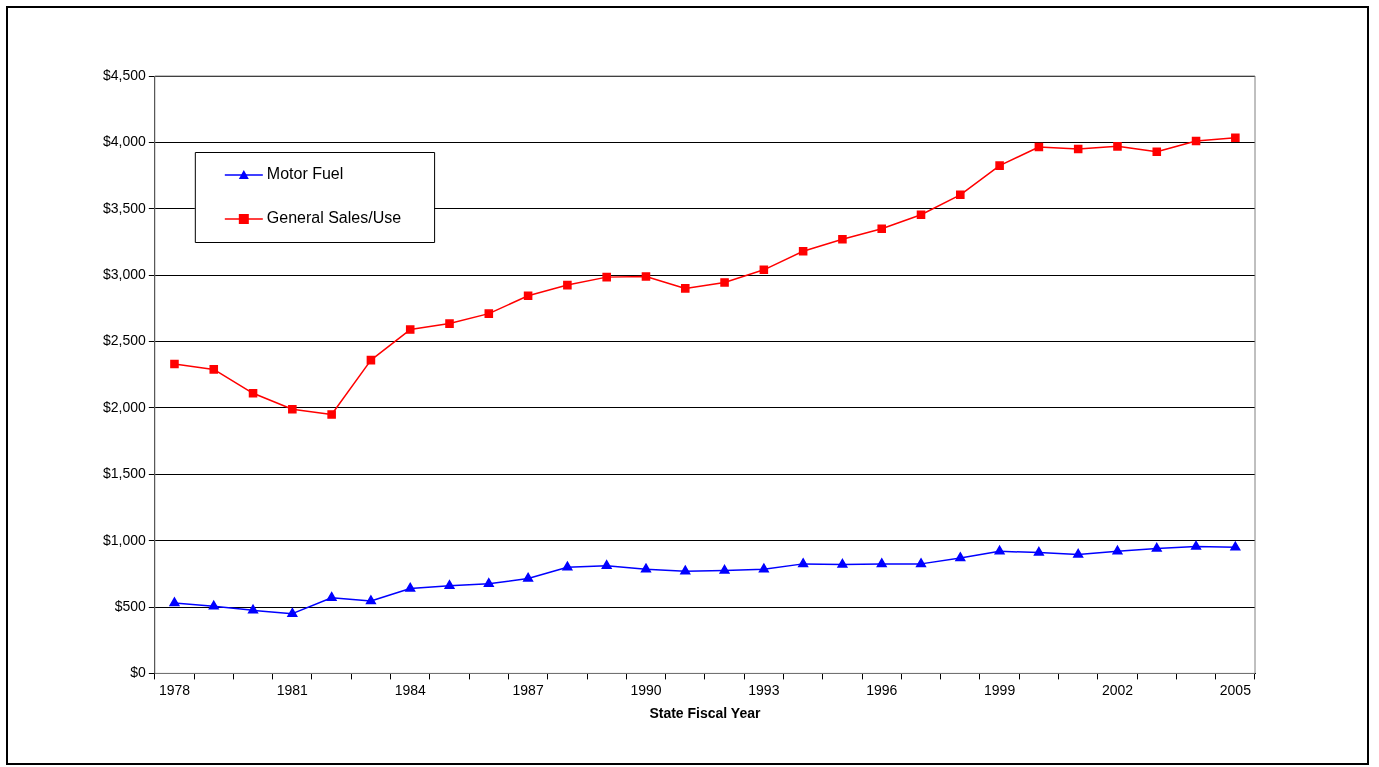 The image size is (1379, 767). I want to click on x-tick-label: 2005, so click(1235, 689).